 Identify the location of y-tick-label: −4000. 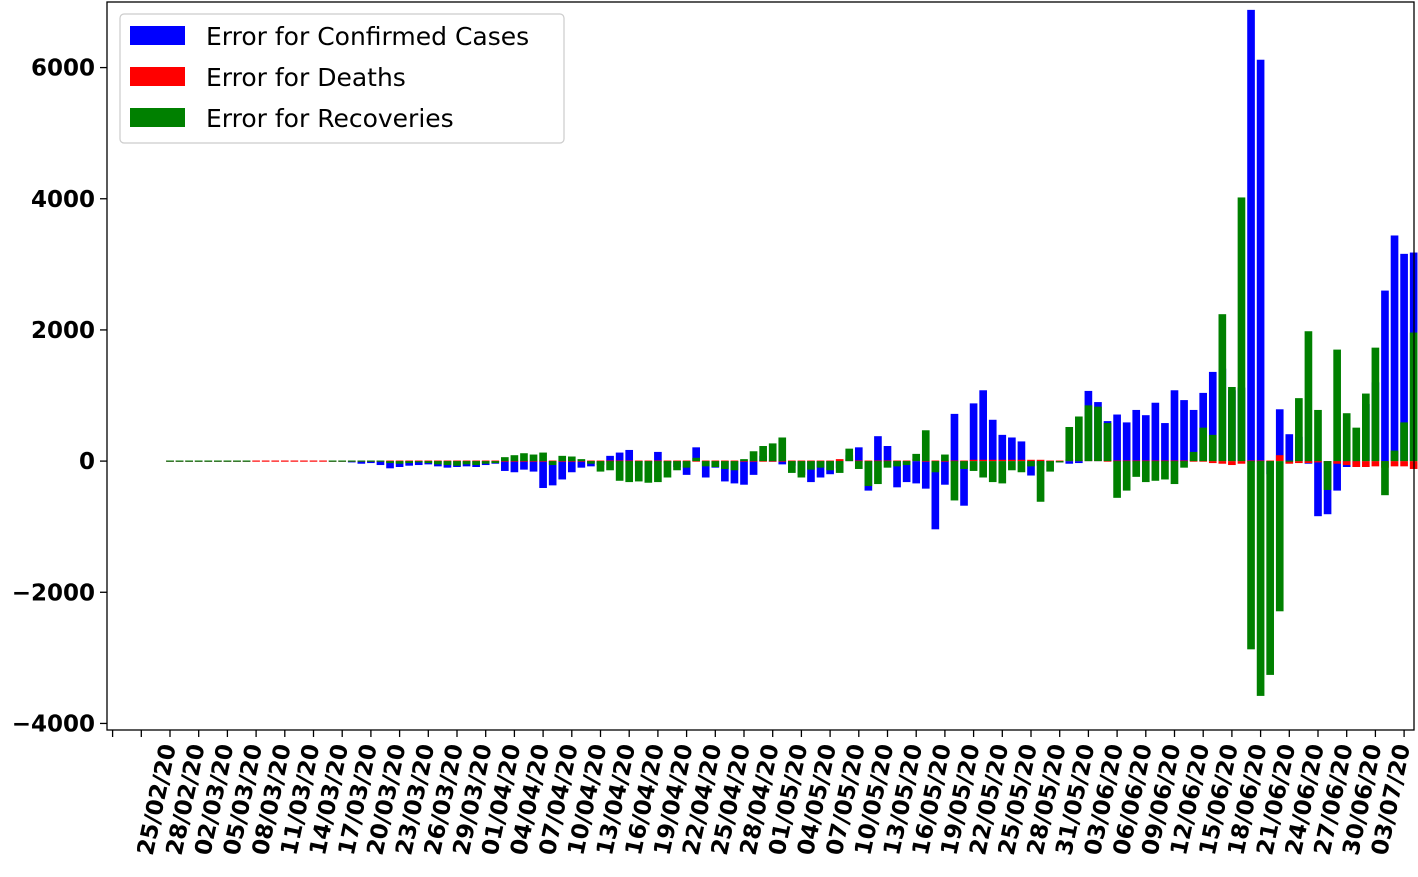
(53, 724).